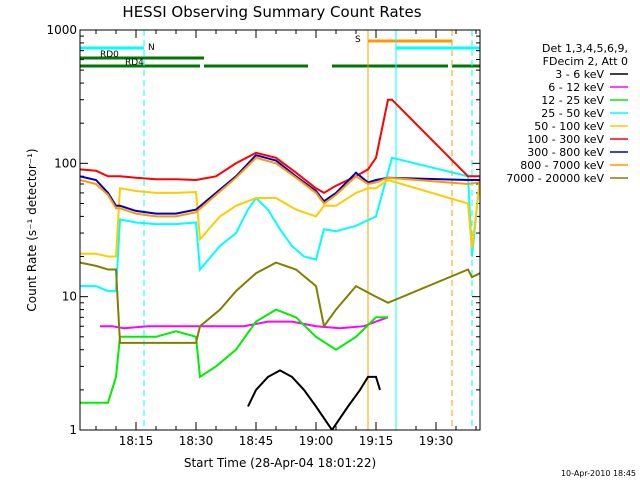 The width and height of the screenshot is (640, 480). Describe the element at coordinates (562, 165) in the screenshot. I see `legend-entry-label: 800 - 7000 keV` at that location.